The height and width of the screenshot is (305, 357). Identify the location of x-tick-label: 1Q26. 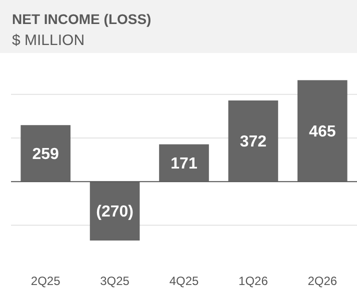
(253, 281).